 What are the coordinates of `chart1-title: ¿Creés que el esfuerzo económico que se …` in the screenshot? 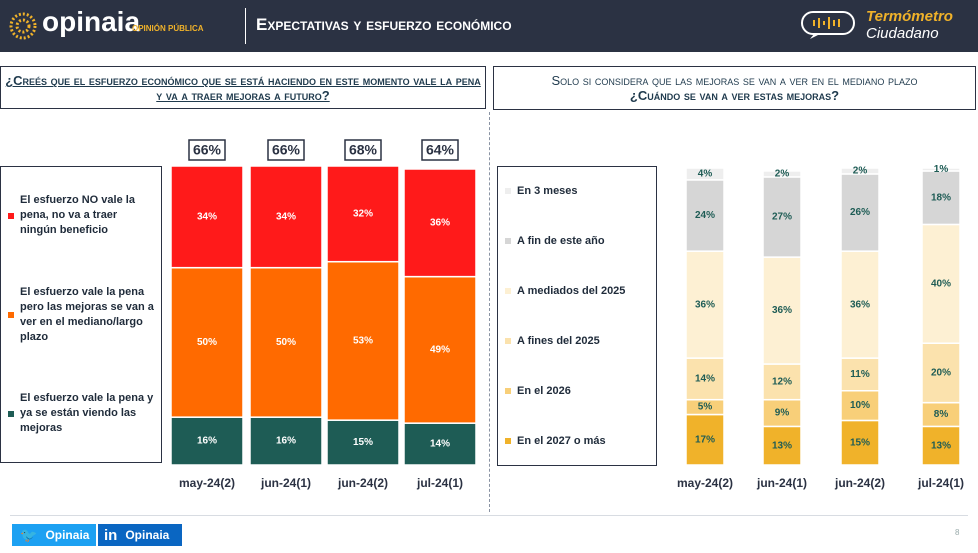 It's located at (243, 87).